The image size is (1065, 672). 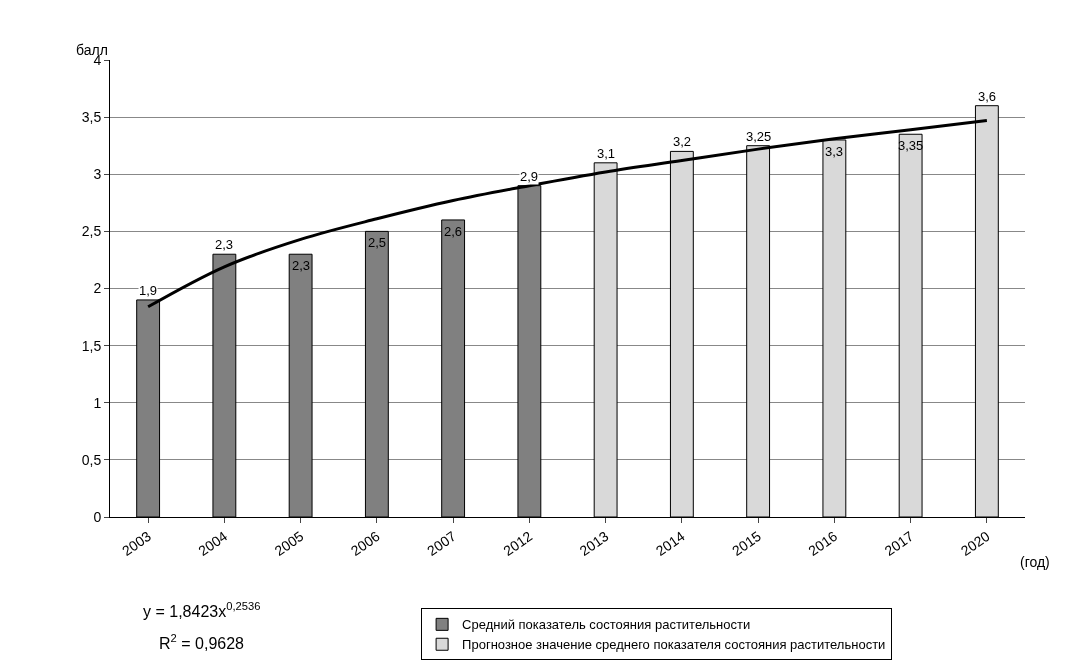 What do you see at coordinates (682, 141) in the screenshot?
I see `data-label: 3,2` at bounding box center [682, 141].